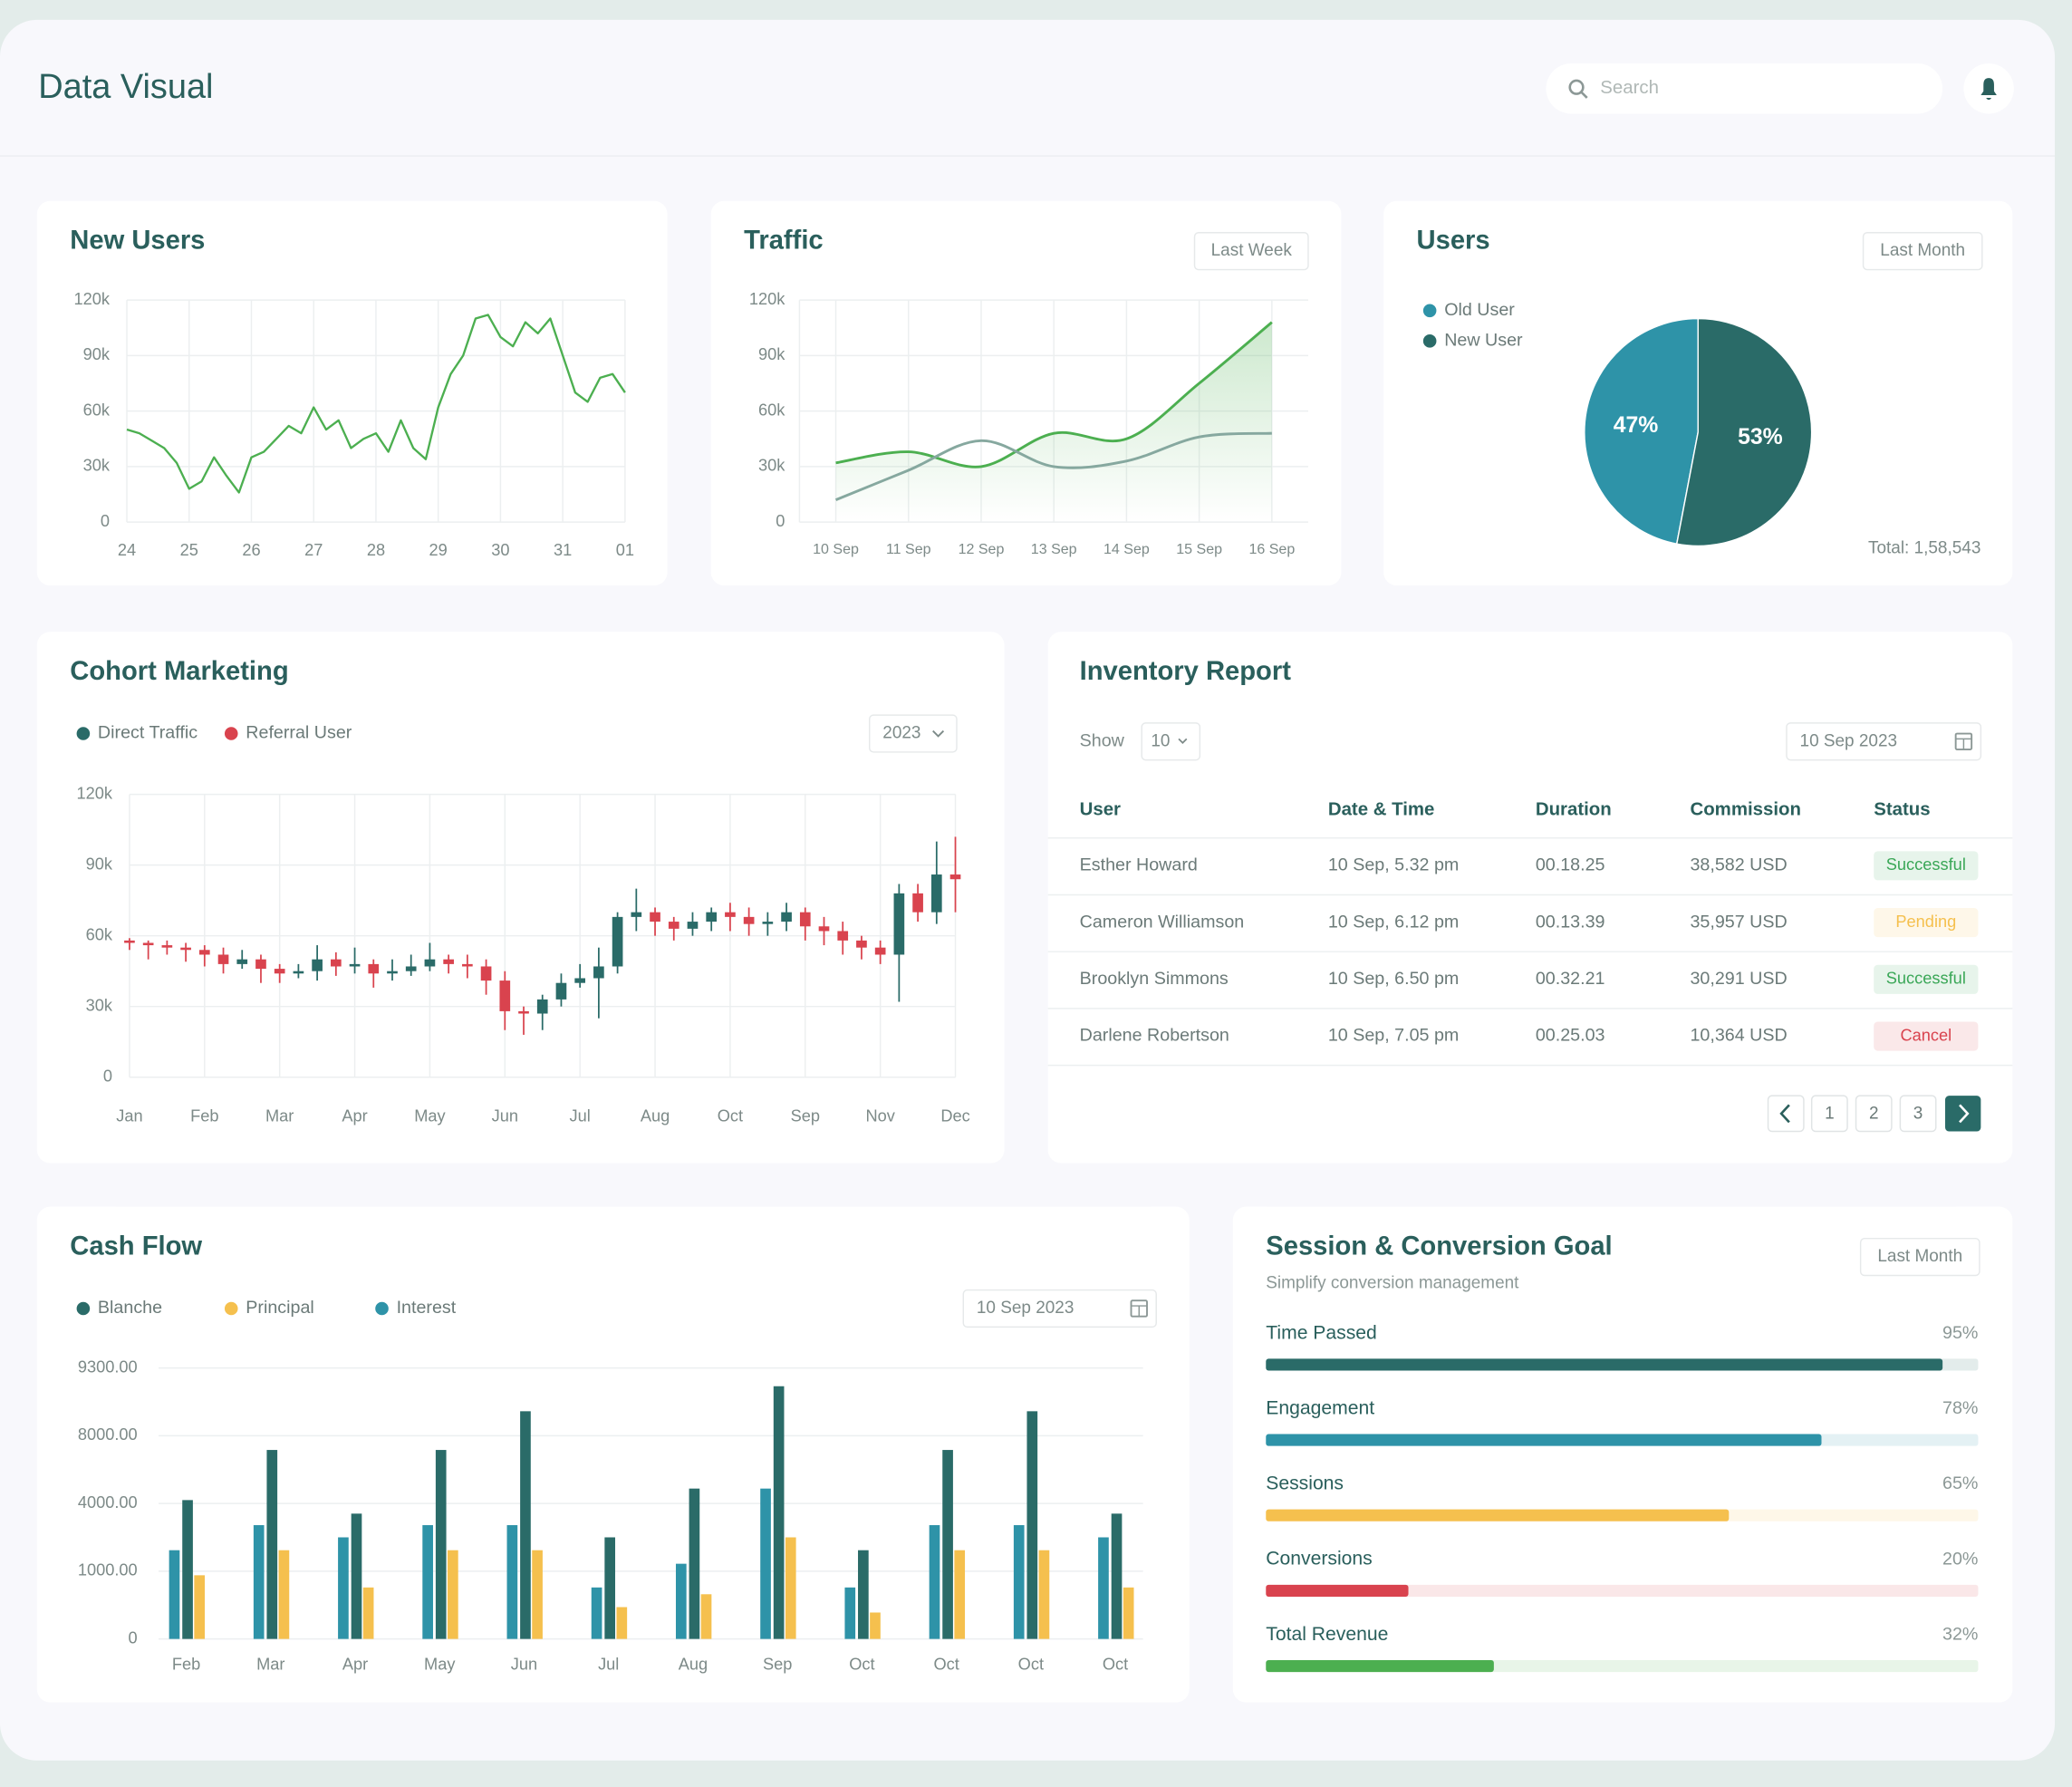 This screenshot has height=1787, width=2072. I want to click on progress-label: Engagement, so click(1320, 1407).